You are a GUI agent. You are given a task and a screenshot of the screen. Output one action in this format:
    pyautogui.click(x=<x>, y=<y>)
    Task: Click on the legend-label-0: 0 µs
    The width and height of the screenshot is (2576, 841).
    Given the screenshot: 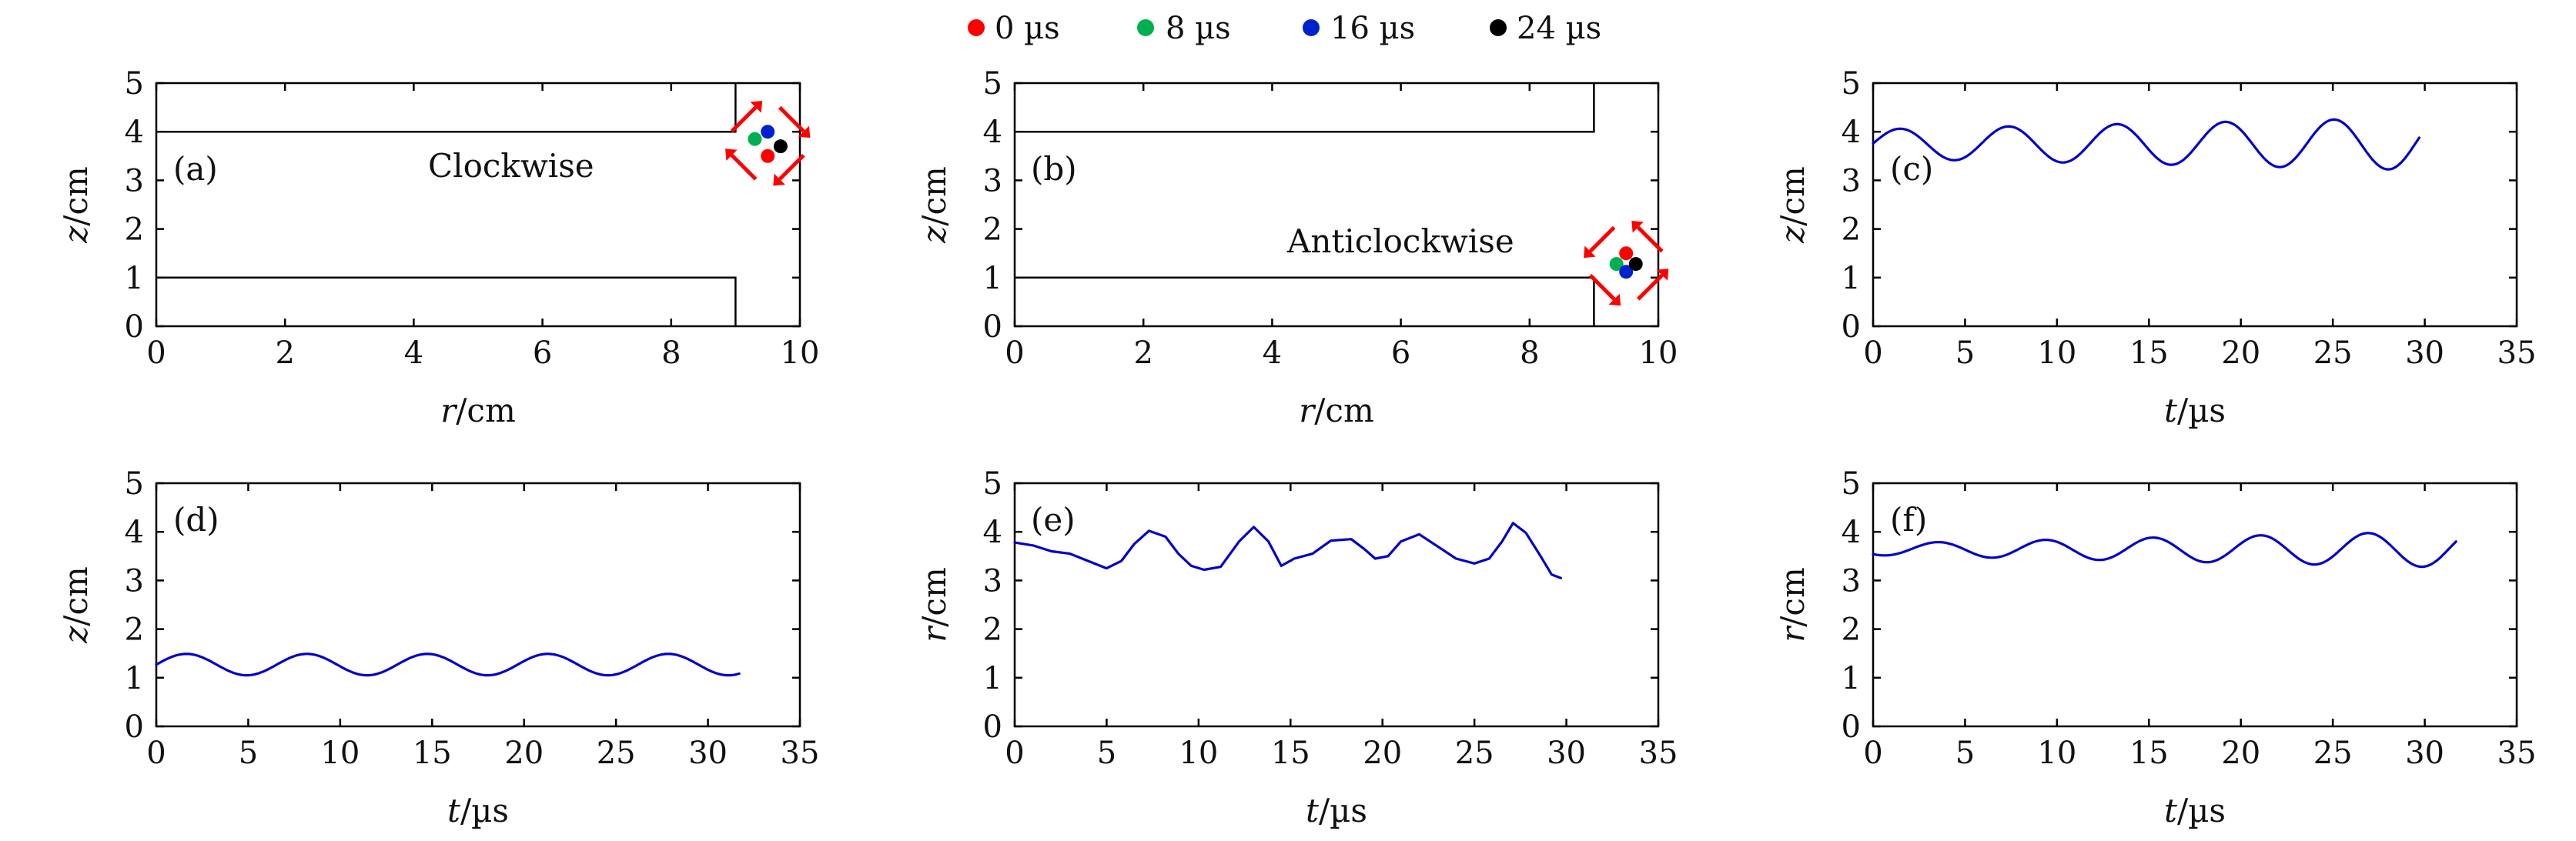 What is the action you would take?
    pyautogui.click(x=1028, y=28)
    